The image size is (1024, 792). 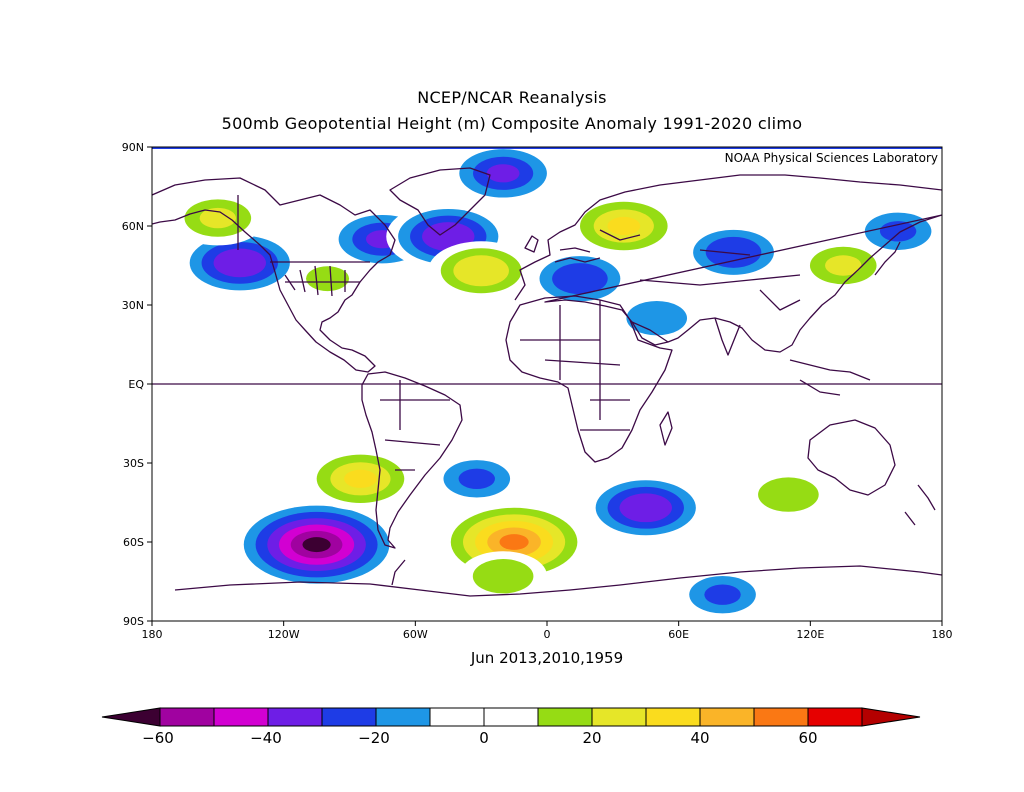 What do you see at coordinates (131, 717) in the screenshot?
I see `colorbar-under-arrow` at bounding box center [131, 717].